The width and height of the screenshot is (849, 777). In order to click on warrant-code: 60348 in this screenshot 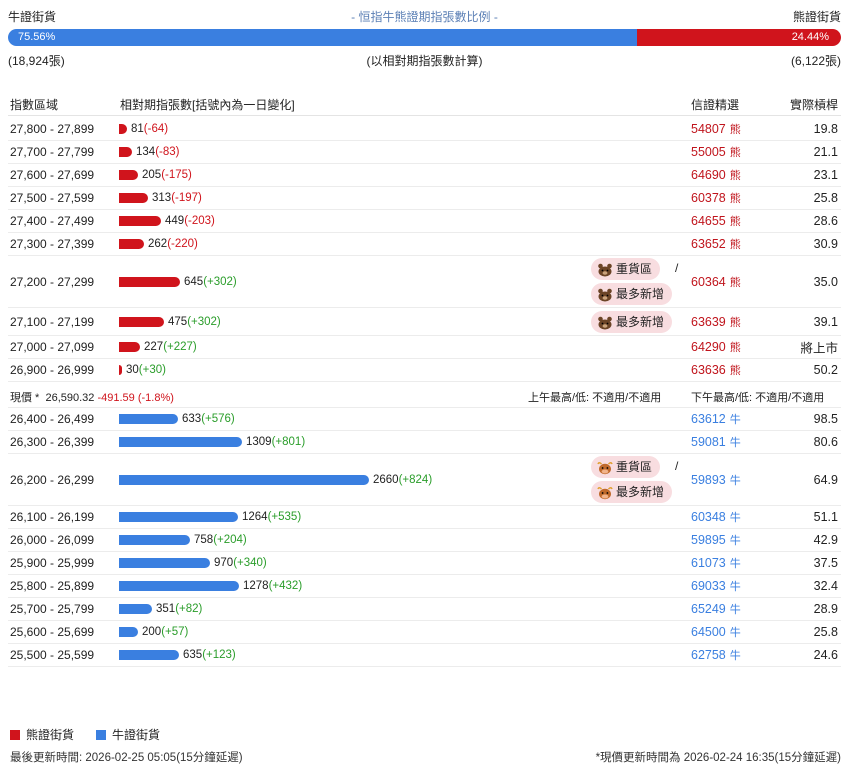, I will do `click(708, 517)`.